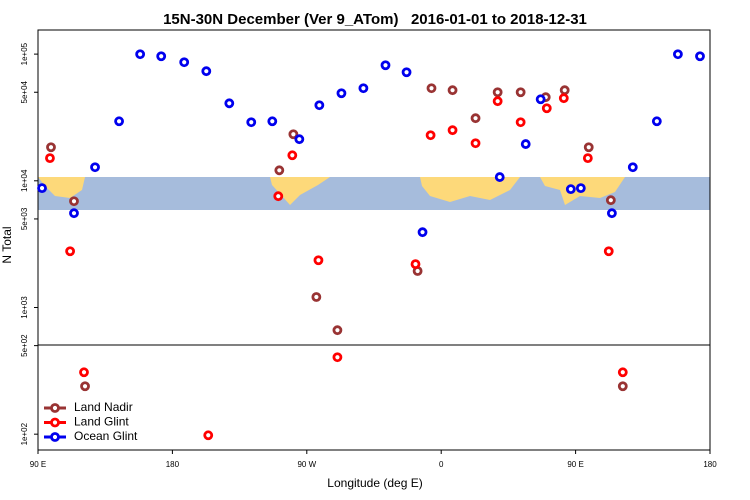 The image size is (750, 500). Describe the element at coordinates (106, 436) in the screenshot. I see `legend-label: Ocean Glint` at that location.